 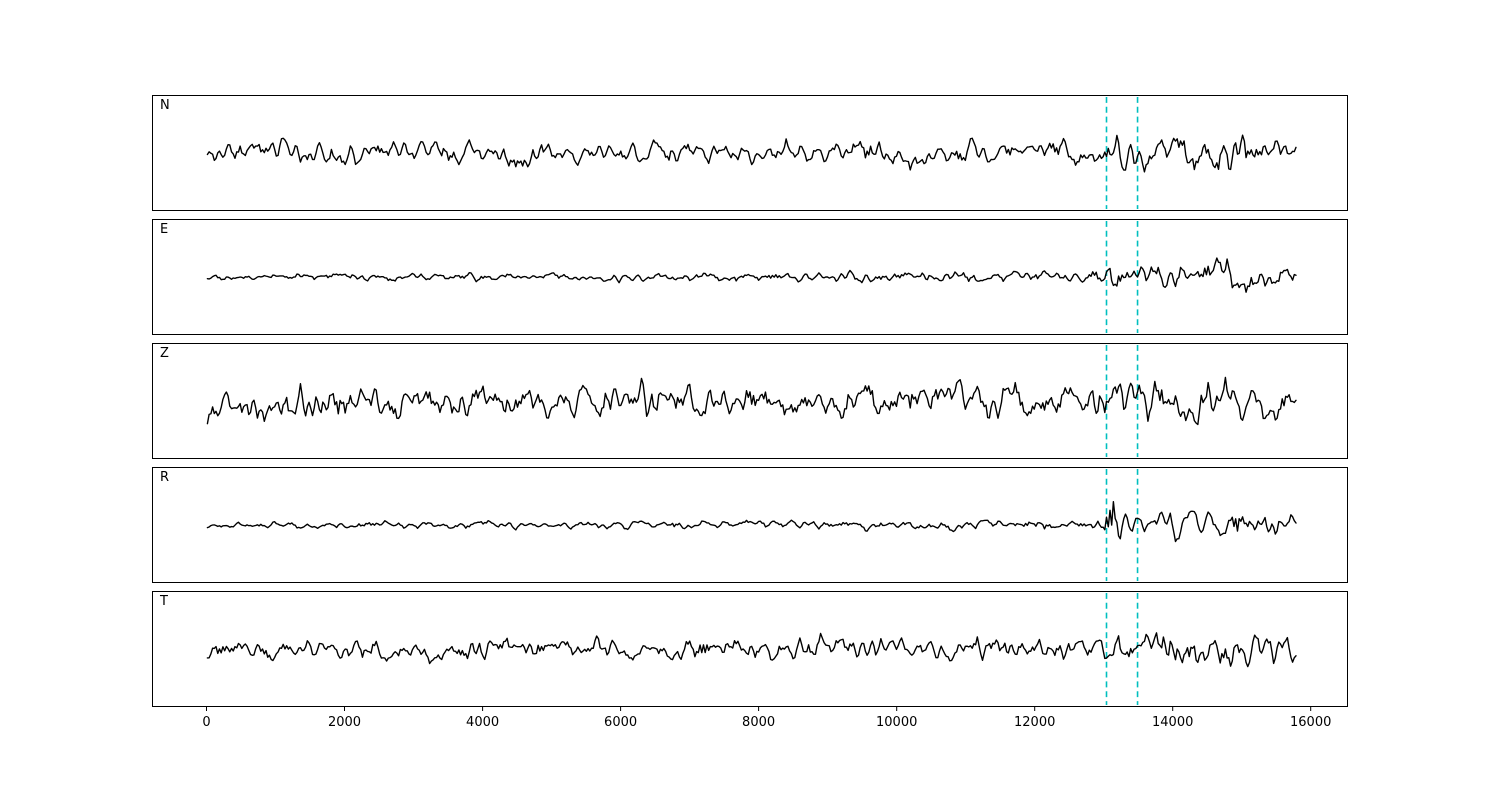 I want to click on x-axis-labels: 0 2000 4000 6000 8000 10000 12000 14000 16000, so click(x=750, y=724).